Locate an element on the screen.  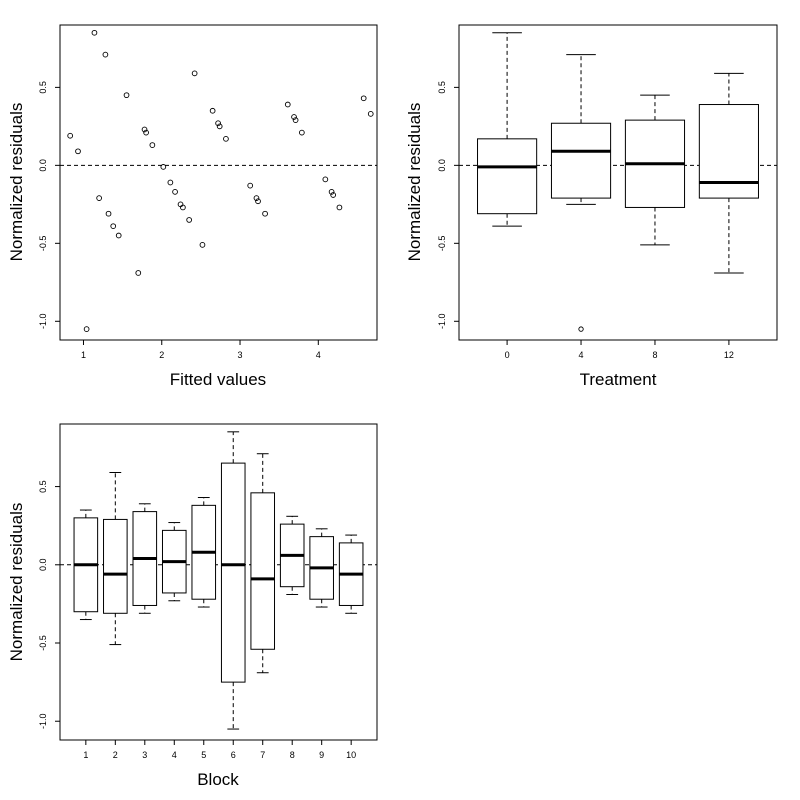
category-label: 7 is located at coordinates (262, 755).